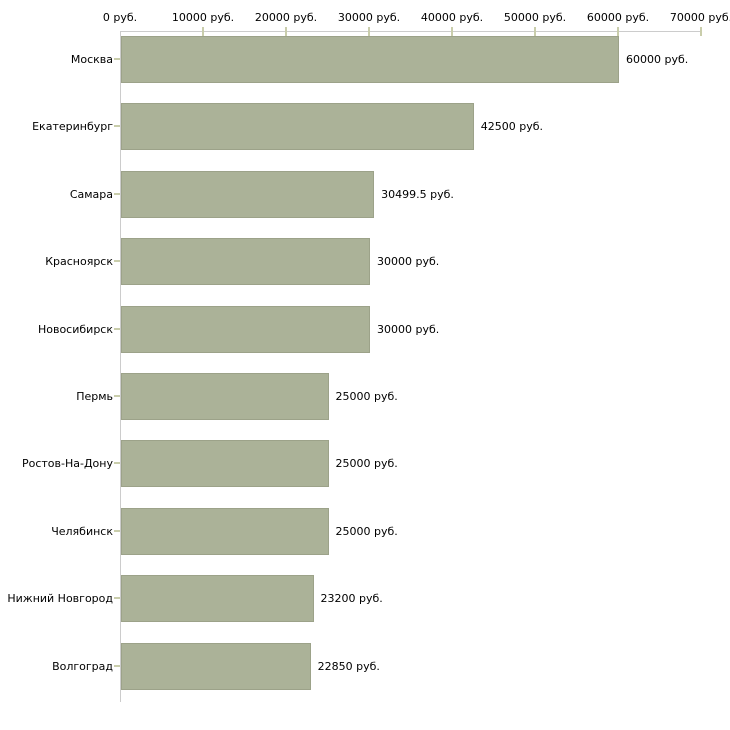  Describe the element at coordinates (75, 329) in the screenshot. I see `category-label: Новосибирск` at that location.